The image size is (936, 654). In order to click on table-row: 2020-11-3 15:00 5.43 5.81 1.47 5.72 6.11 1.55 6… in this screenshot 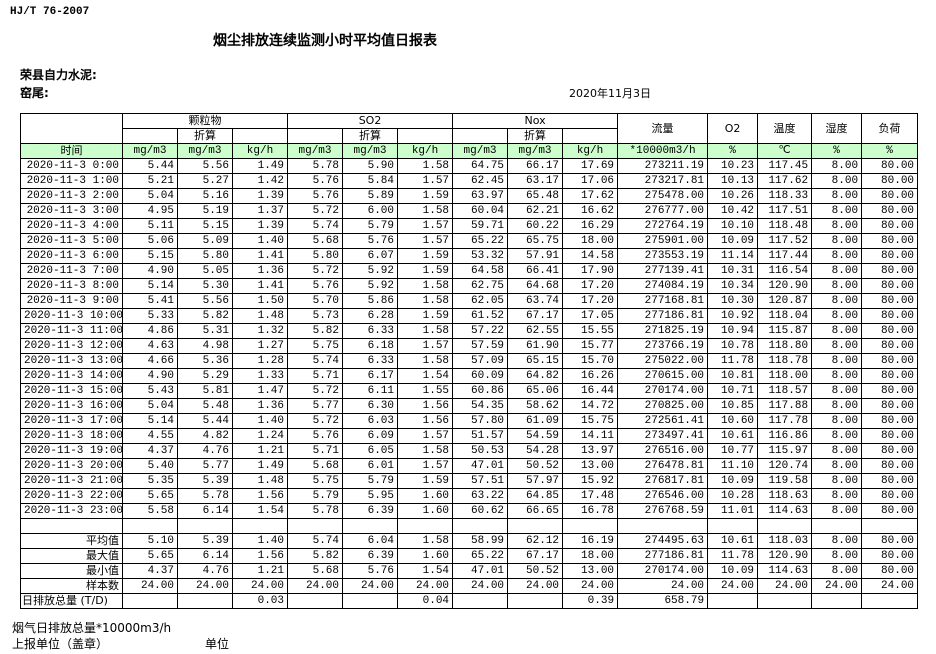, I will do `click(469, 391)`.